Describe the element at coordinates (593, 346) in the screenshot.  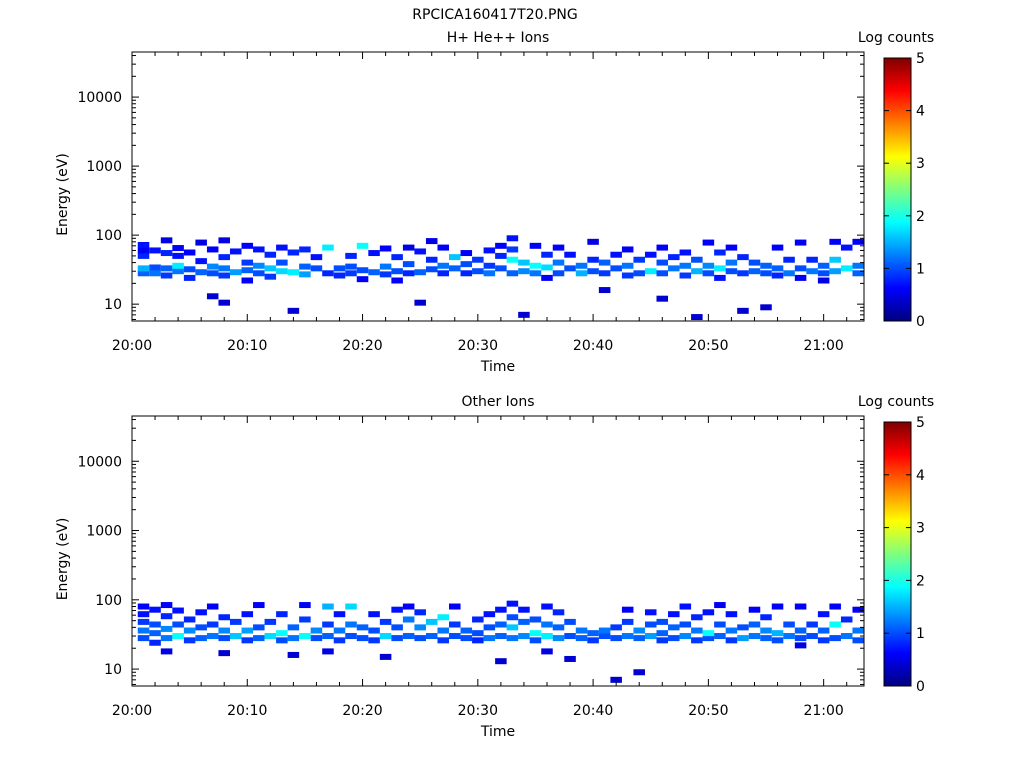
I see `x-tick-label: 20:40` at that location.